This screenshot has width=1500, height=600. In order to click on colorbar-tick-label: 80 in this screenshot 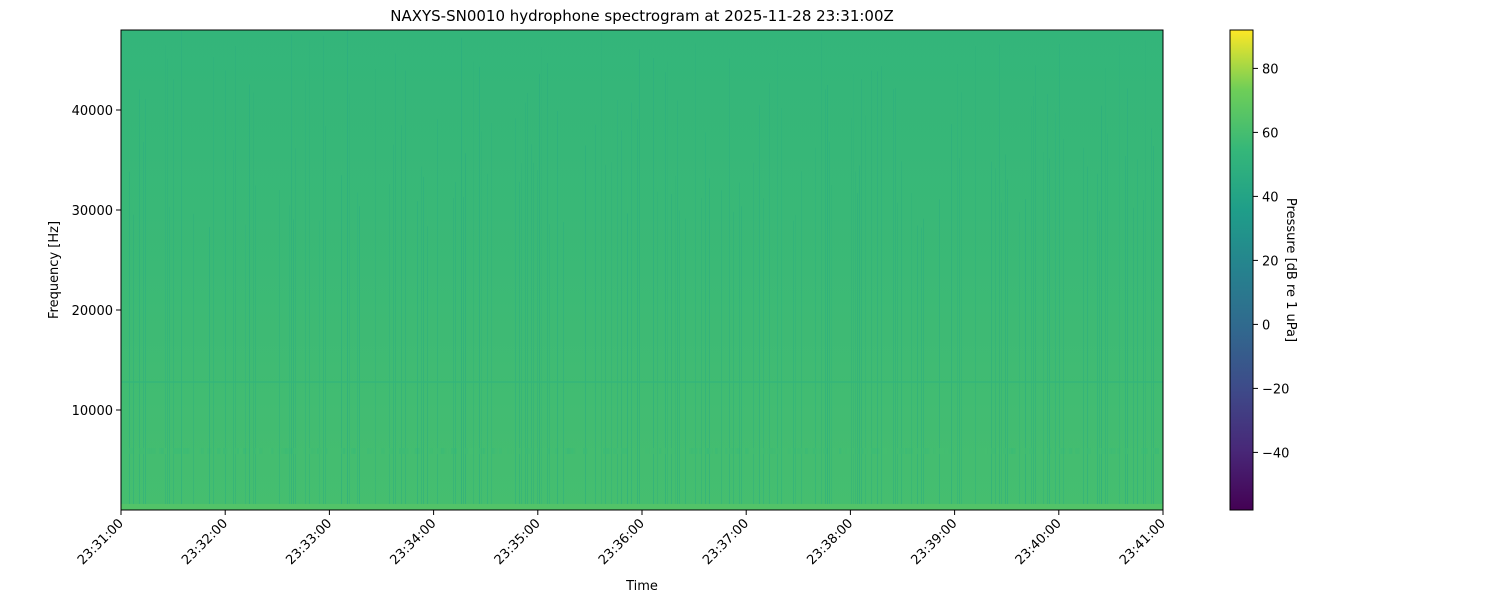, I will do `click(1270, 69)`.